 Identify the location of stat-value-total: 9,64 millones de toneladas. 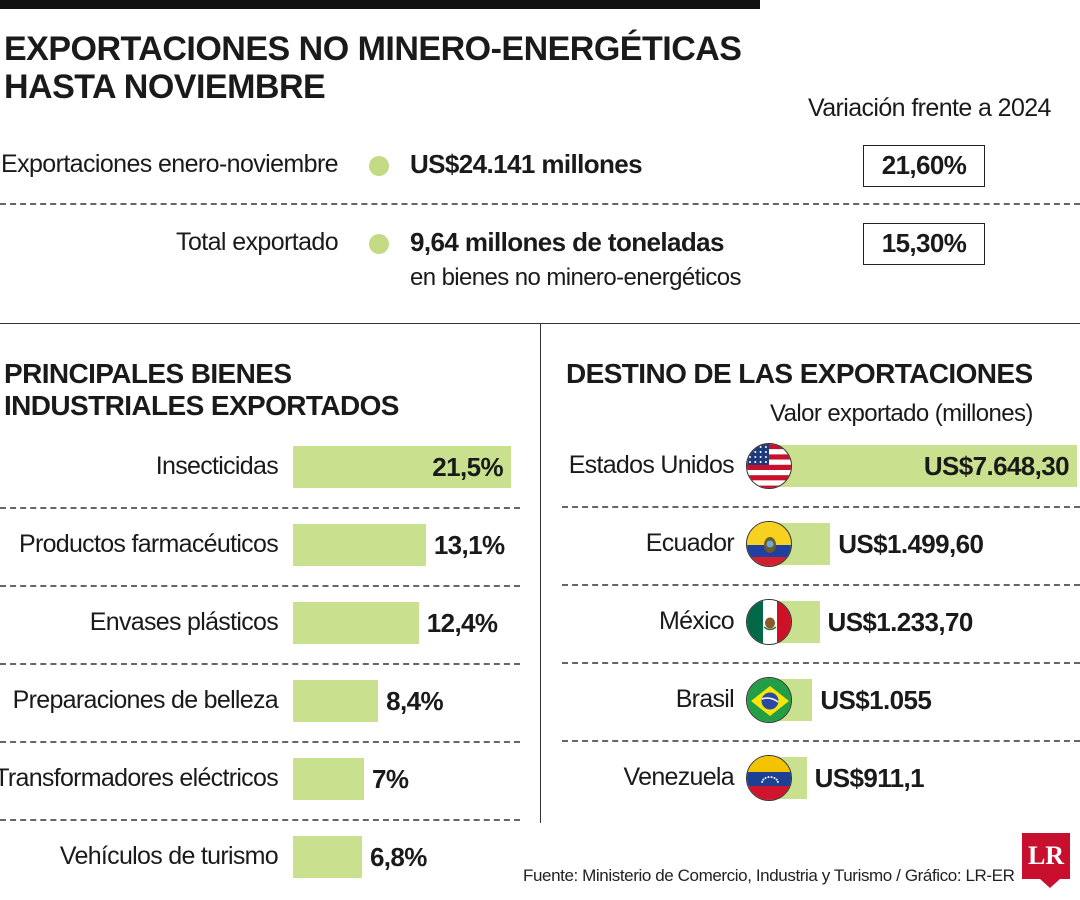
(567, 242).